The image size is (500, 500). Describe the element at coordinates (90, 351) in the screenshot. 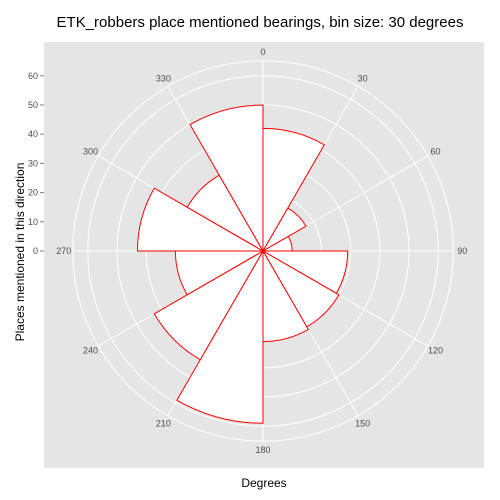

I see `angle-tick-240: 240` at that location.